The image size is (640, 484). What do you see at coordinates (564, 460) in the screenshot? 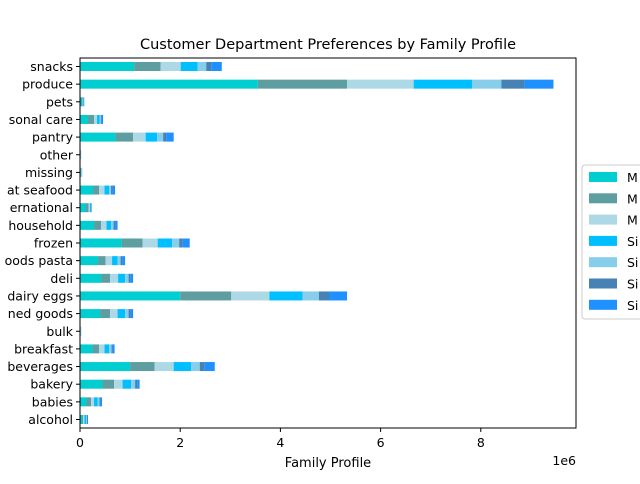
I see `x-axis-offset-label: 1e6` at bounding box center [564, 460].